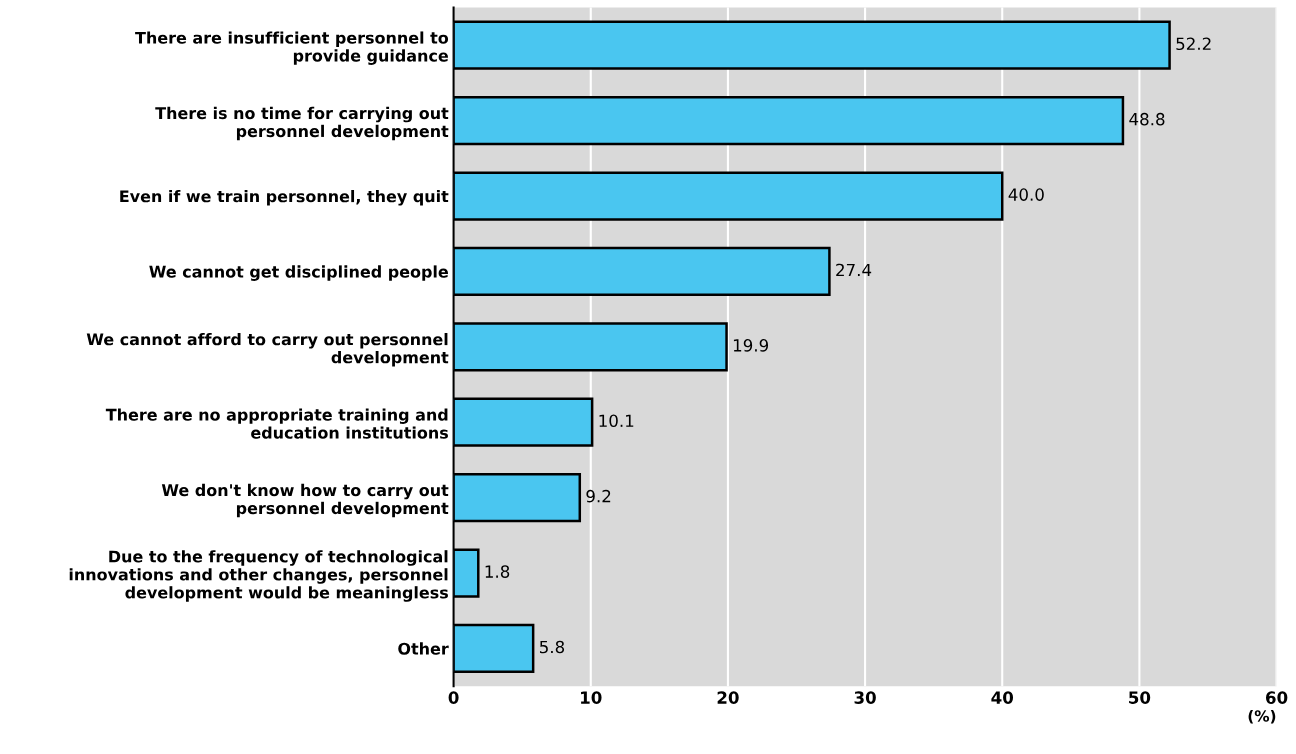 The width and height of the screenshot is (1296, 754). Describe the element at coordinates (497, 571) in the screenshot. I see `data-label: 1.8` at that location.